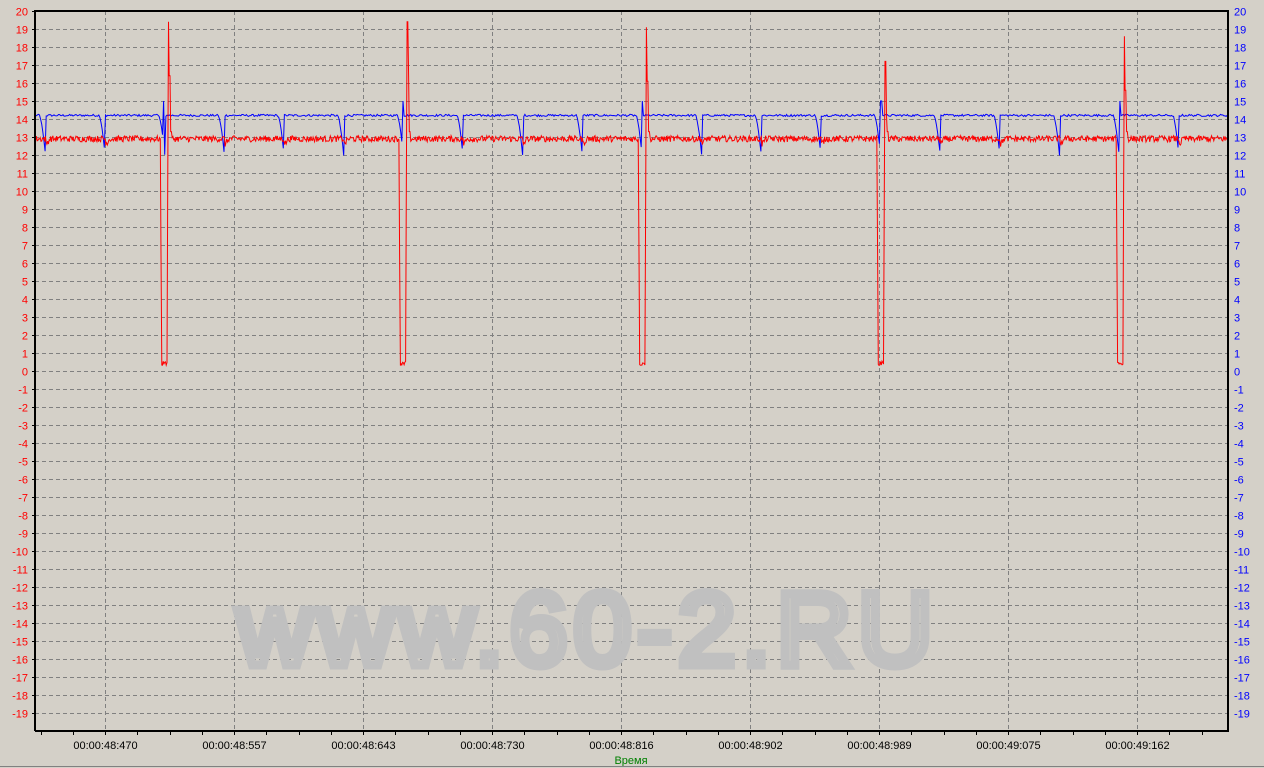 This screenshot has height=768, width=1264. What do you see at coordinates (23, 517) in the screenshot?
I see `y-tick-label-left: -8` at bounding box center [23, 517].